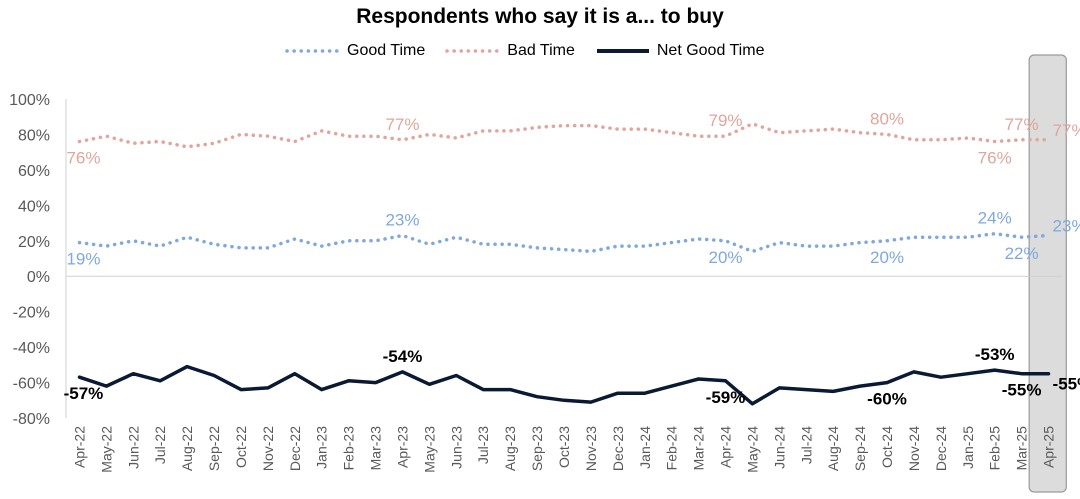 The image size is (1080, 499). I want to click on data-label: 80%, so click(887, 118).